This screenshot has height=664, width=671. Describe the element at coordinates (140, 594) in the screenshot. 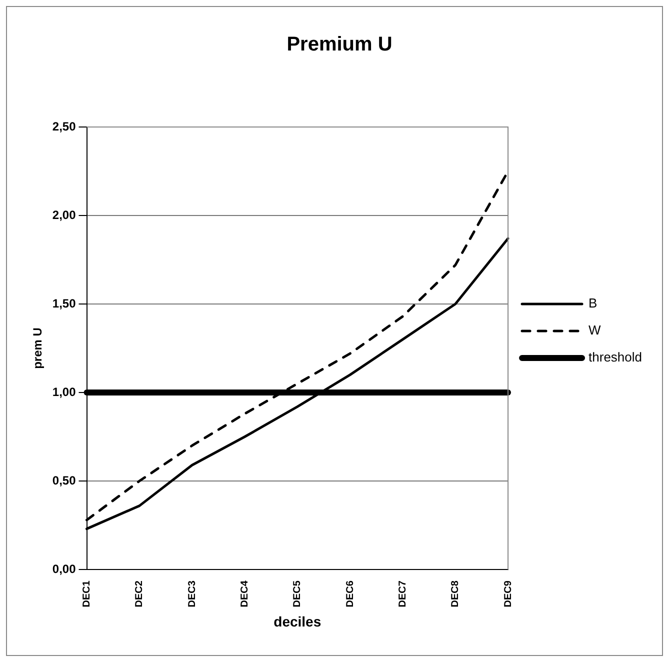

I see `x-tick-label: DEC2` at that location.